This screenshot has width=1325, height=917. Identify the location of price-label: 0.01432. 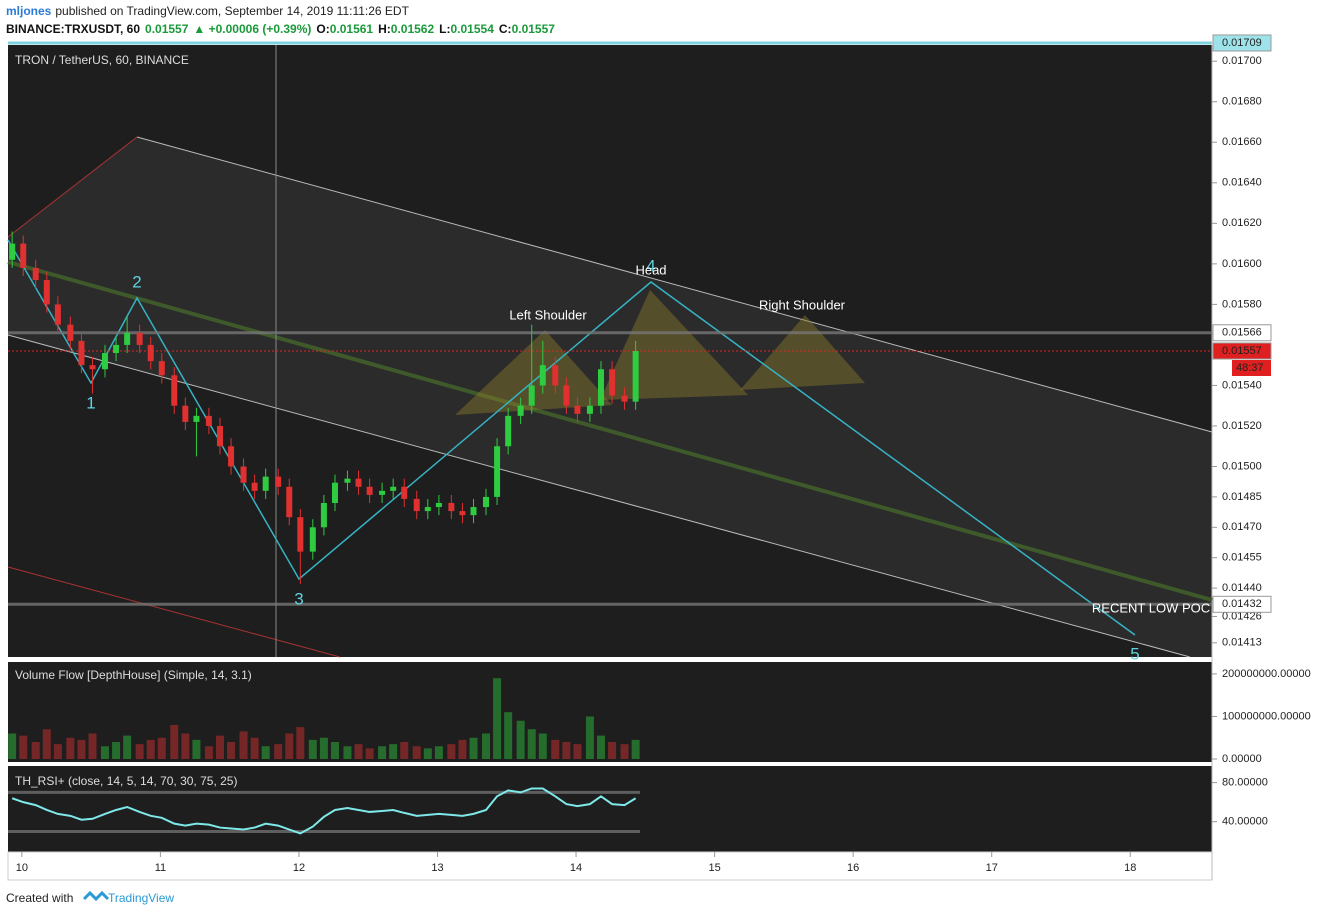
(1242, 604).